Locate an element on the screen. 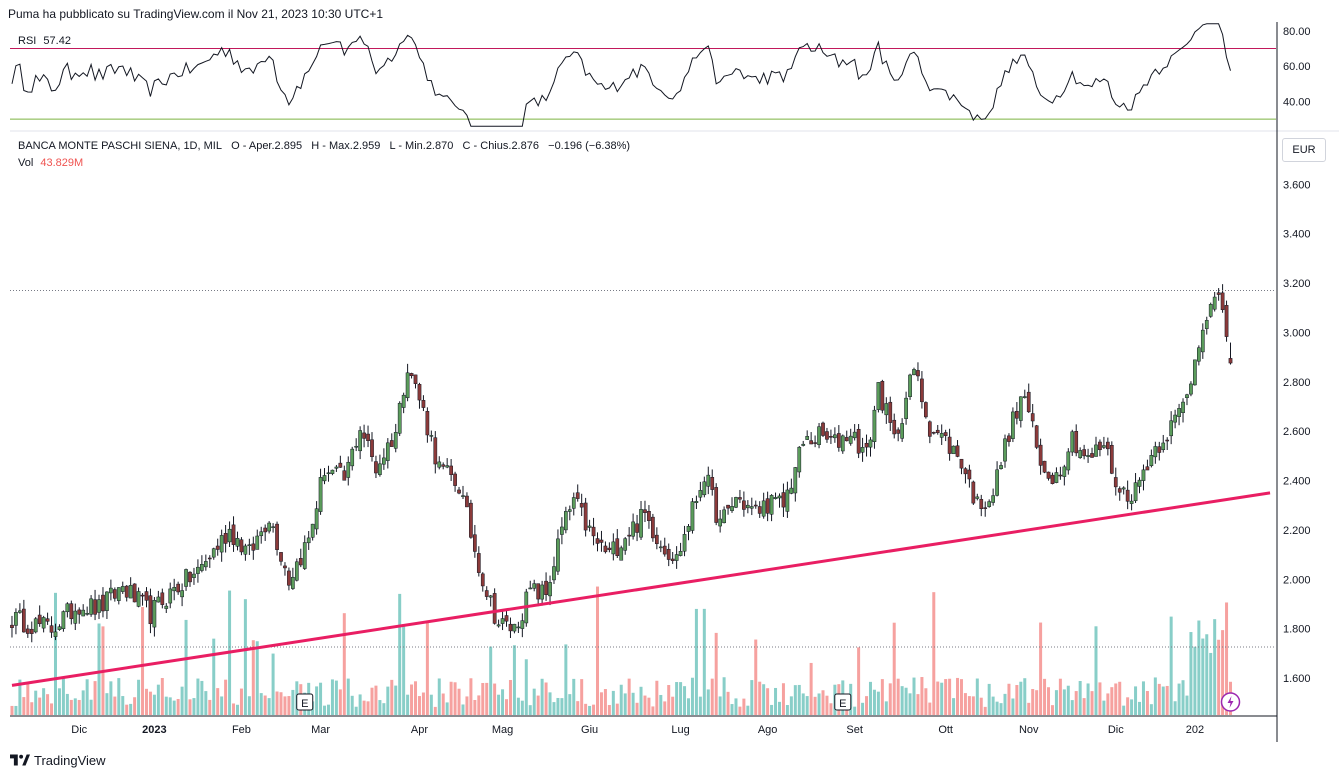 Image resolution: width=1339 pixels, height=778 pixels. volume-label: Vol is located at coordinates (26, 163).